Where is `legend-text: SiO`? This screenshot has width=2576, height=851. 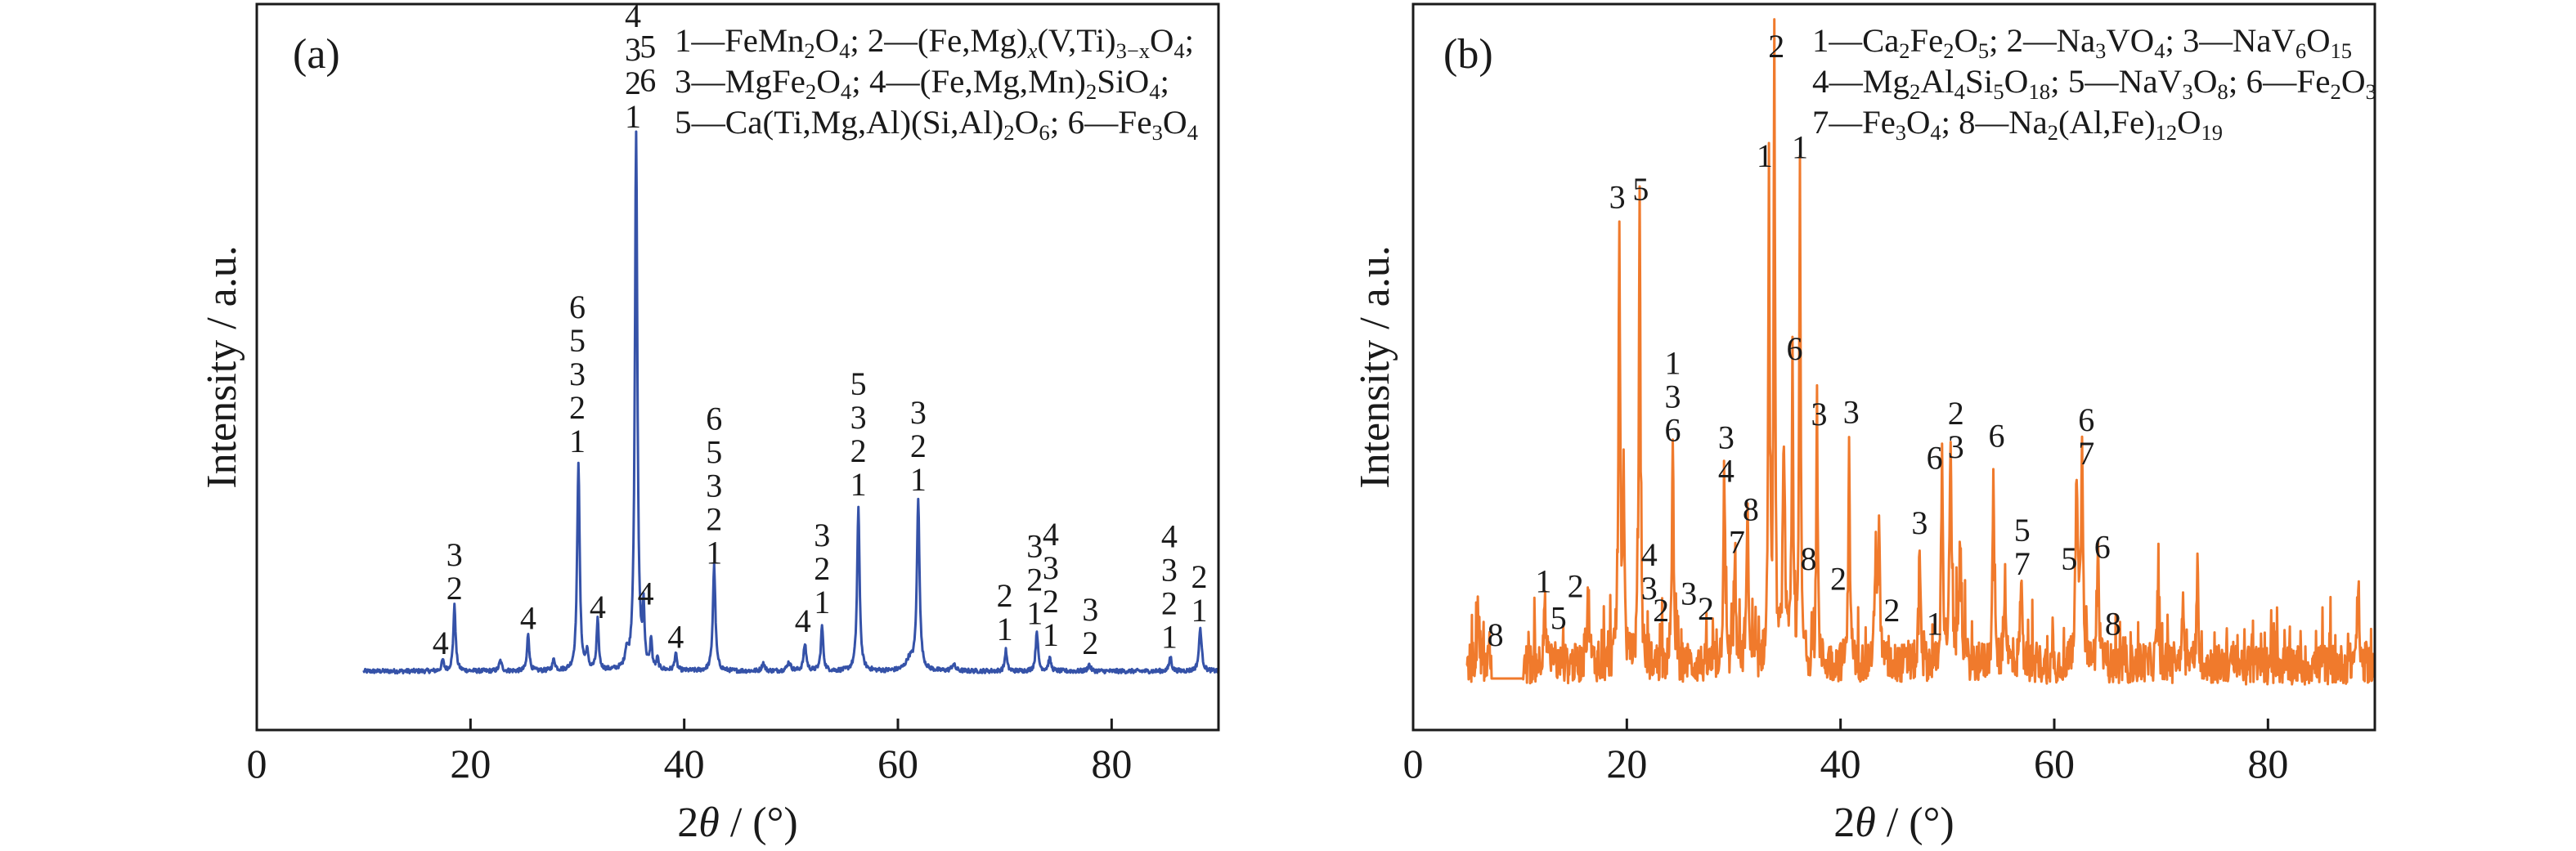 legend-text: SiO is located at coordinates (1123, 81).